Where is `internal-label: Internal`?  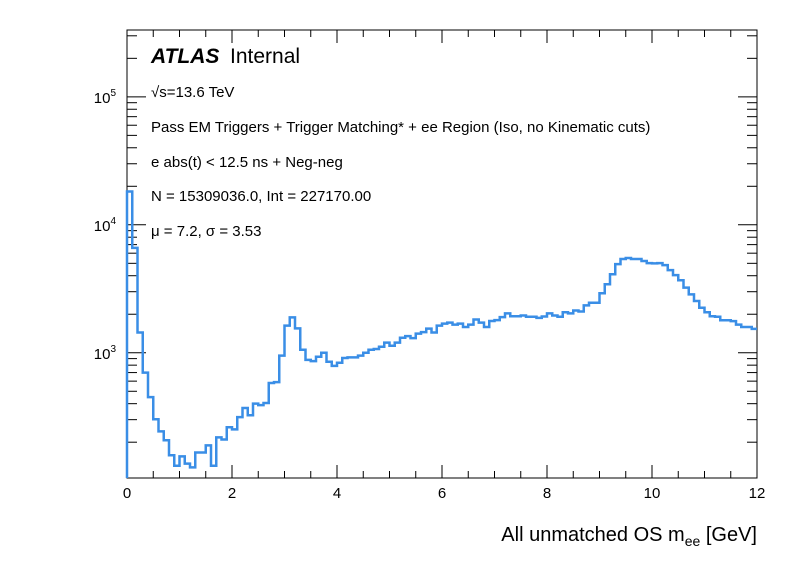 internal-label: Internal is located at coordinates (265, 56).